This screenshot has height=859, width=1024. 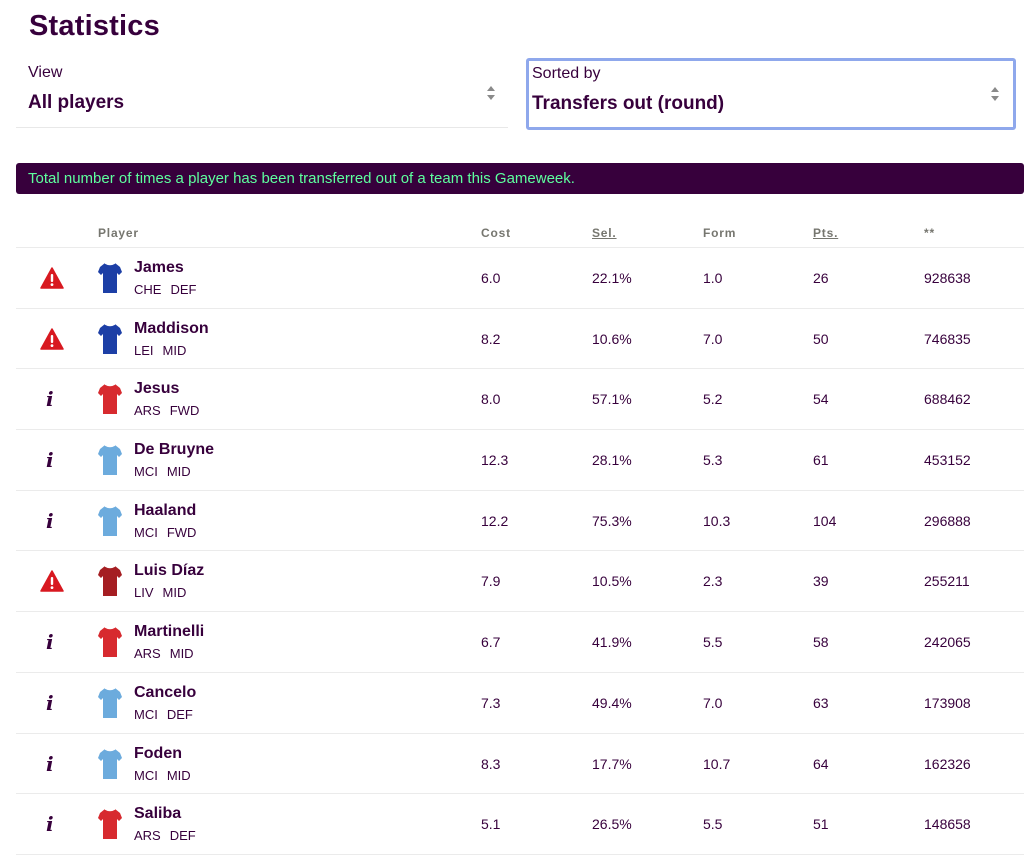 I want to click on player-meta: MCI FWD, so click(x=169, y=532).